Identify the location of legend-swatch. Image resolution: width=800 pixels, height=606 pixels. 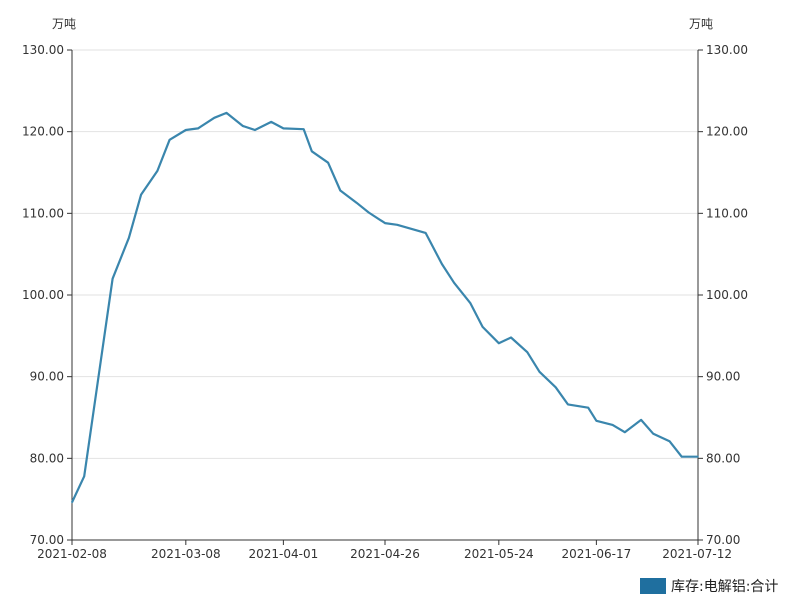
(653, 586).